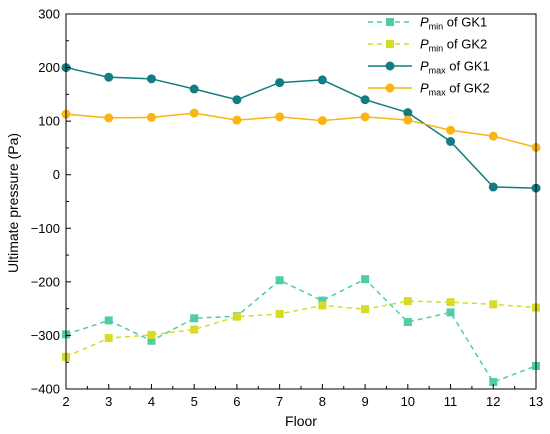 Image resolution: width=550 pixels, height=434 pixels. I want to click on legend-entry-2: Pmin of GK2, so click(427, 45).